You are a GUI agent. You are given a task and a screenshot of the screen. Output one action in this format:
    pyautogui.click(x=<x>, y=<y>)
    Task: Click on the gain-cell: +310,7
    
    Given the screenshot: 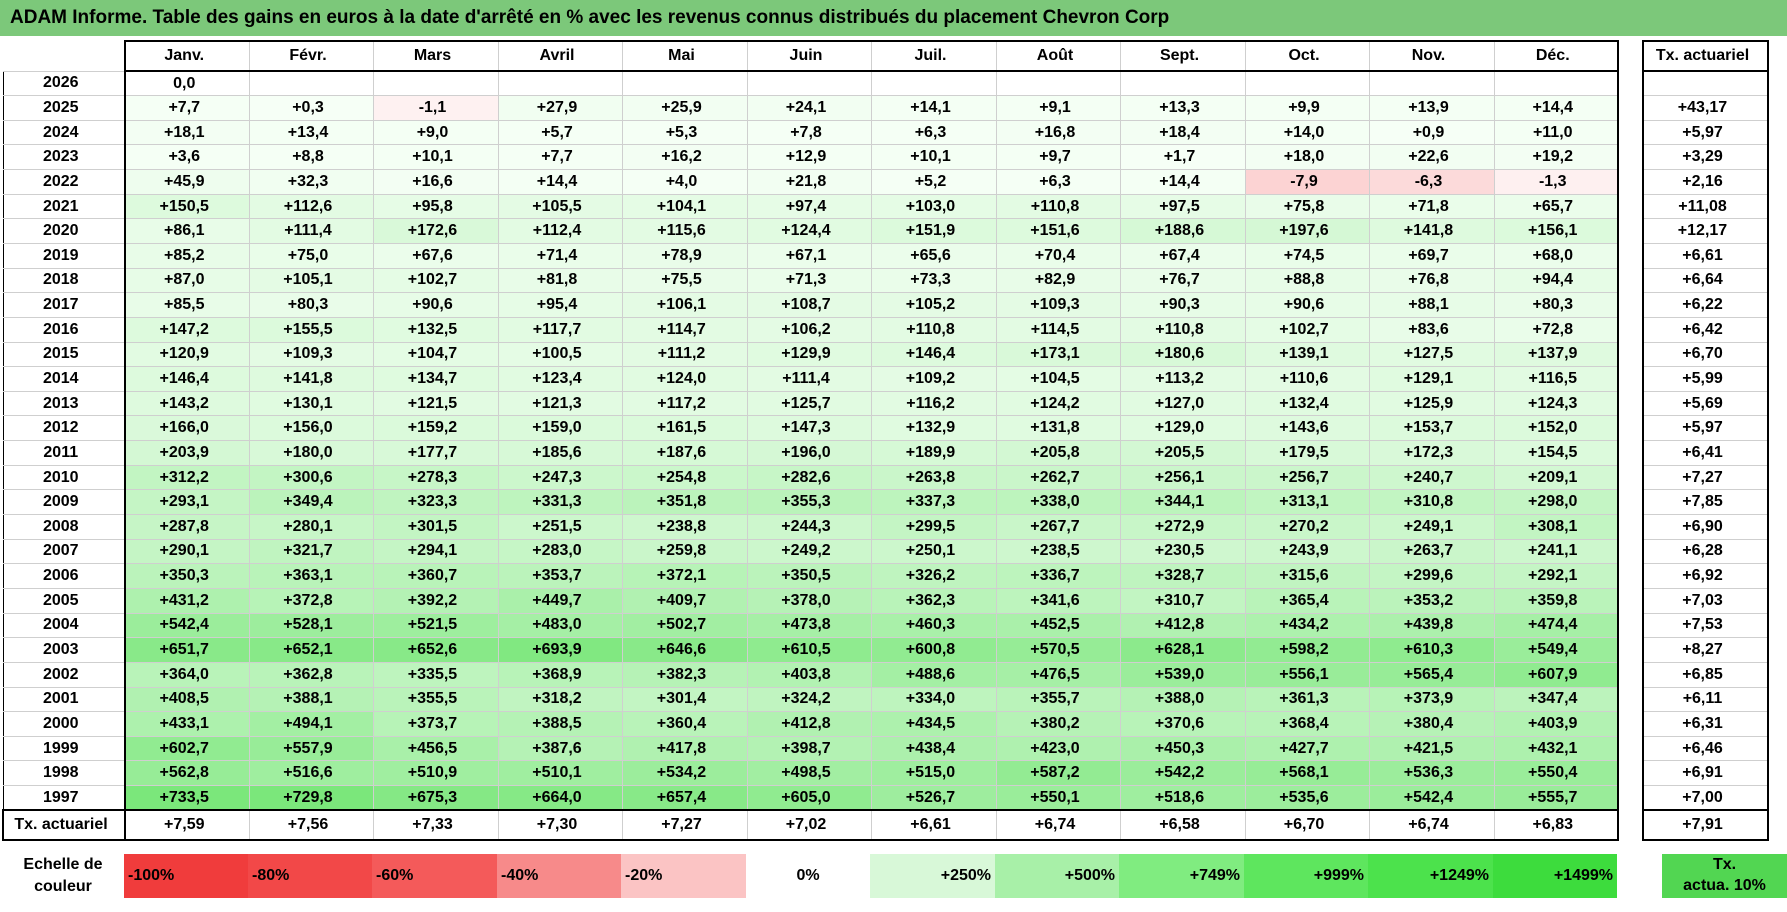 What is the action you would take?
    pyautogui.click(x=1182, y=600)
    